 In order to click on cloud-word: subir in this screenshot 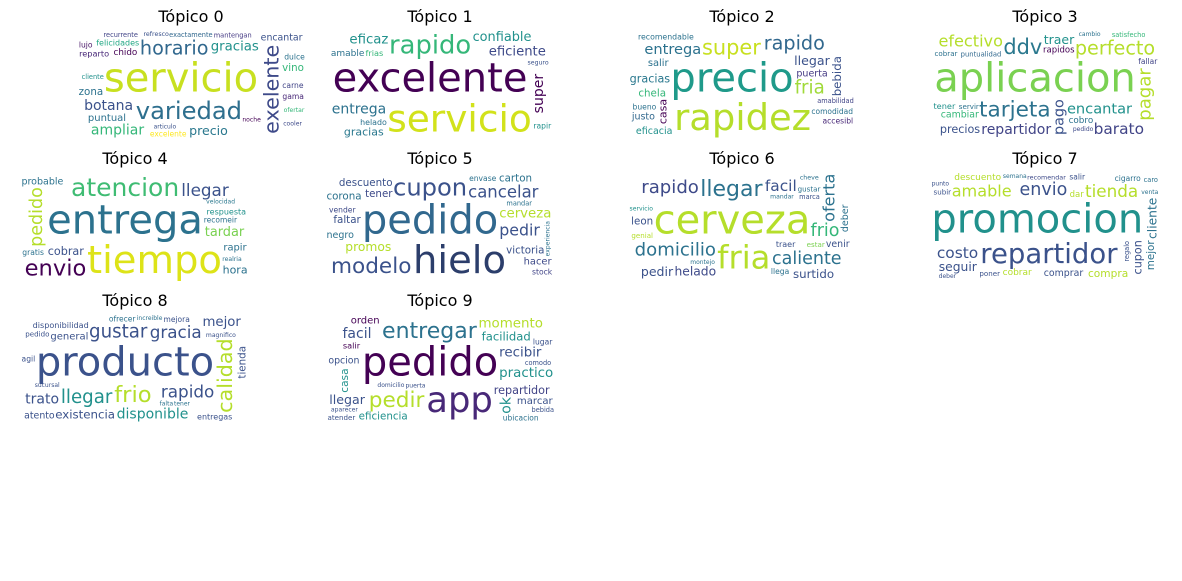, I will do `click(943, 191)`.